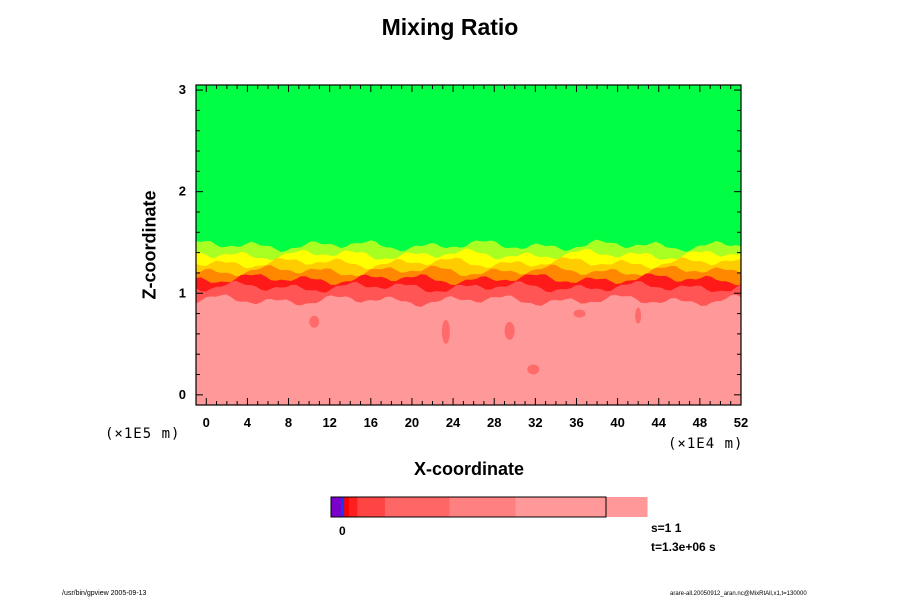 The width and height of the screenshot is (900, 600). Describe the element at coordinates (741, 422) in the screenshot. I see `x-tick-label: 52` at that location.